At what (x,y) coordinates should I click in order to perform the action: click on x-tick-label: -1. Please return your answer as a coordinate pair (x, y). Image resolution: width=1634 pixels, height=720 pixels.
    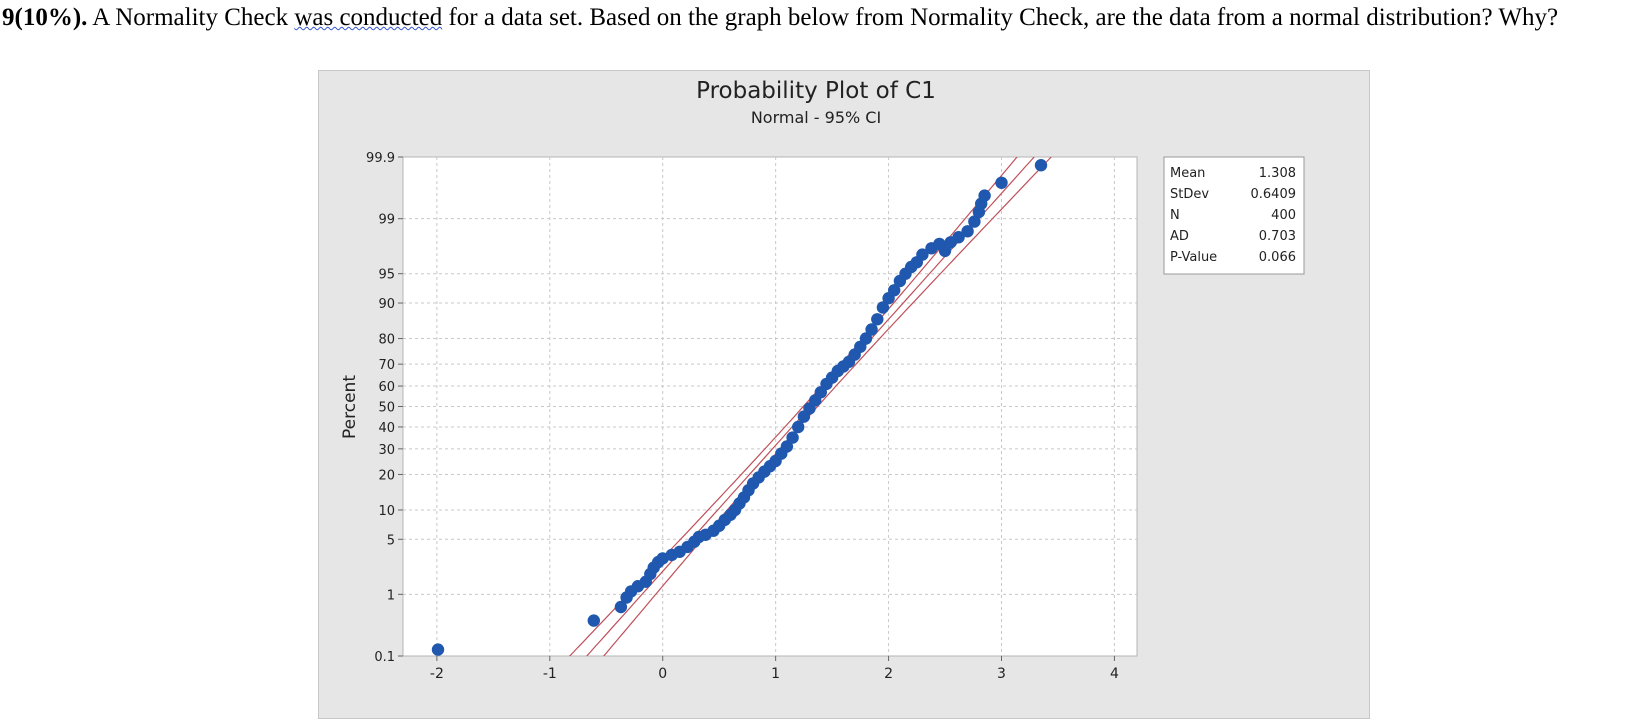
    Looking at the image, I should click on (550, 674).